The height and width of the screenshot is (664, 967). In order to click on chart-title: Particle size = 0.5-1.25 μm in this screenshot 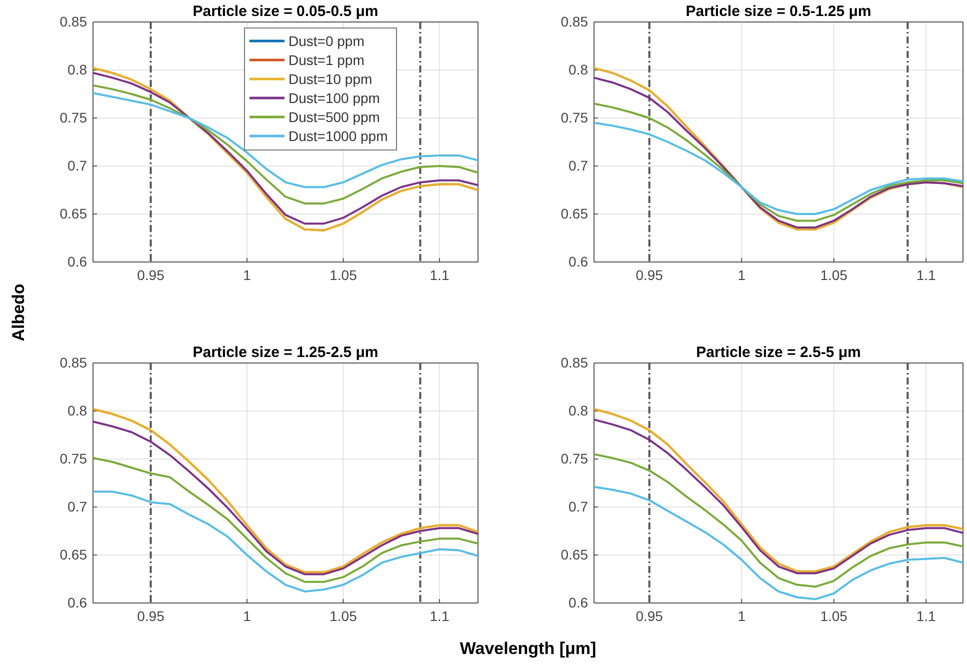, I will do `click(779, 11)`.